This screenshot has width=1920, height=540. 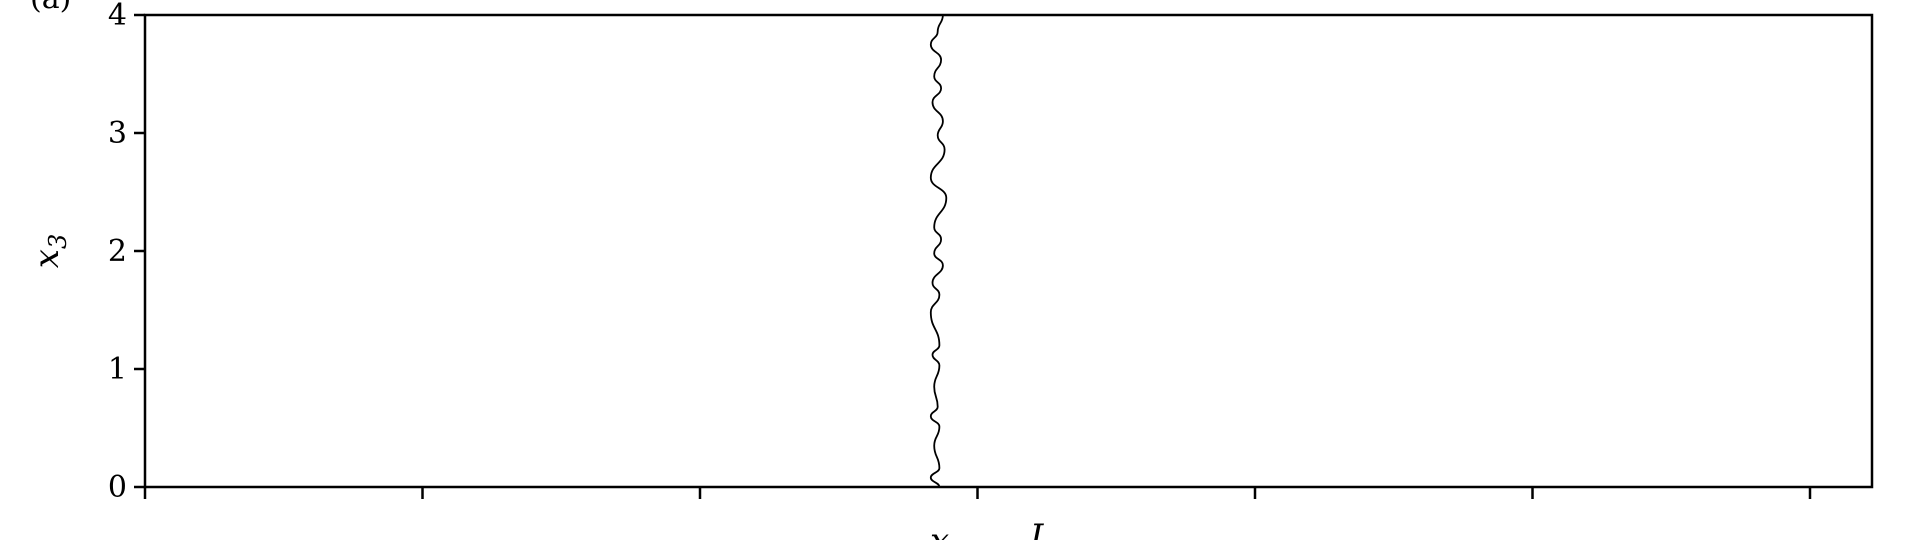 I want to click on y-tick-label-1: 1, so click(x=117, y=369).